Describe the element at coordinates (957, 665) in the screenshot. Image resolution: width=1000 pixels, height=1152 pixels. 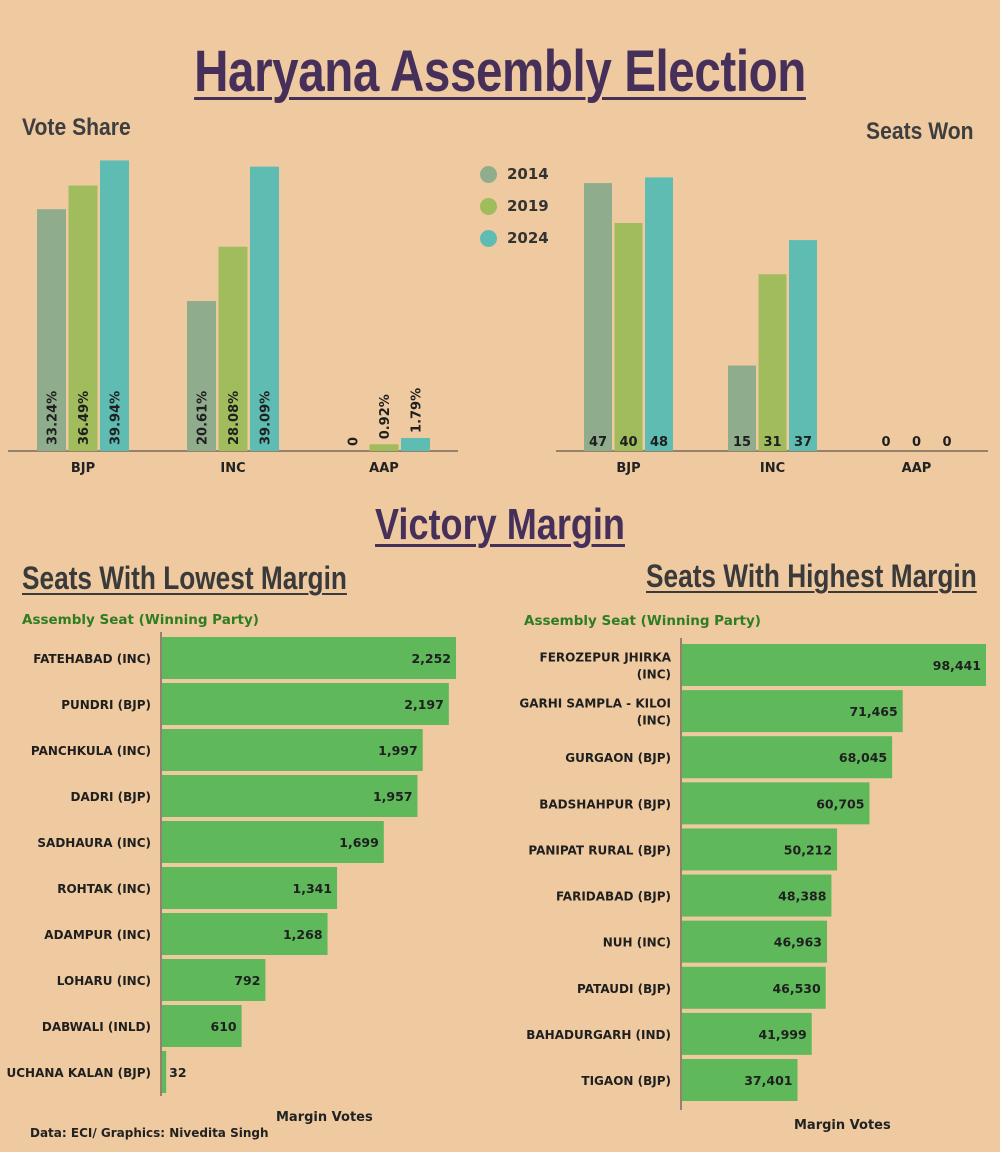
I see `highest-margin-value-ferozepur-jhirka-inc: 98,441` at that location.